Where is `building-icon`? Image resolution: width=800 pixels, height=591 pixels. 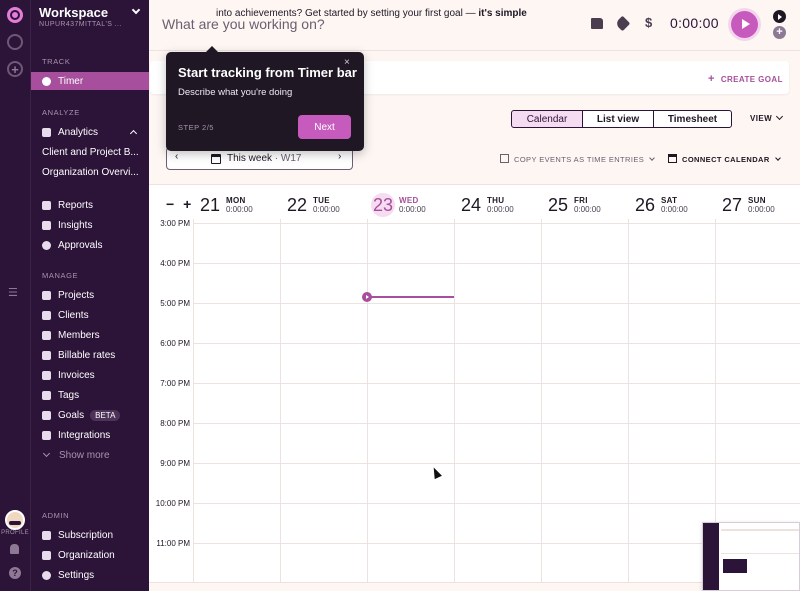
building-icon is located at coordinates (46, 555).